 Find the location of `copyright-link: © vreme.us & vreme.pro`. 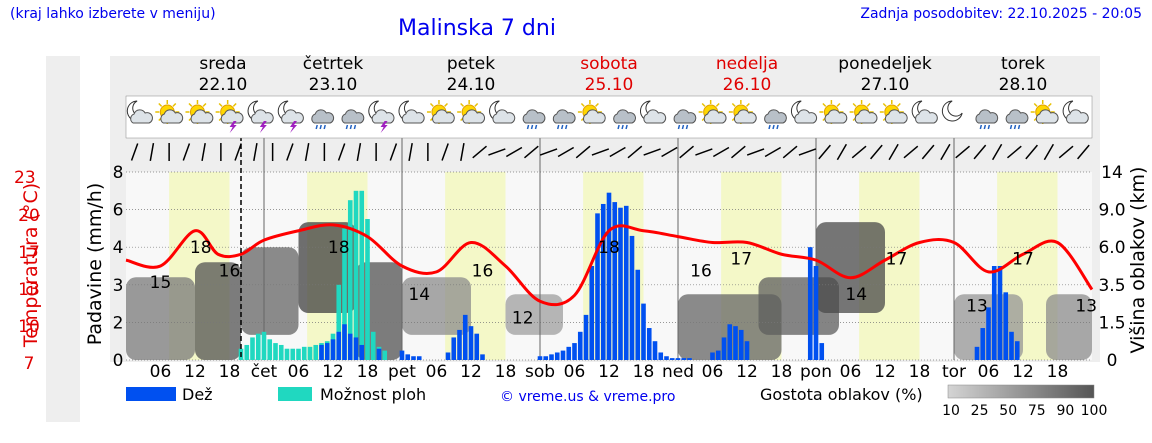

copyright-link: © vreme.us & vreme.pro is located at coordinates (587, 397).